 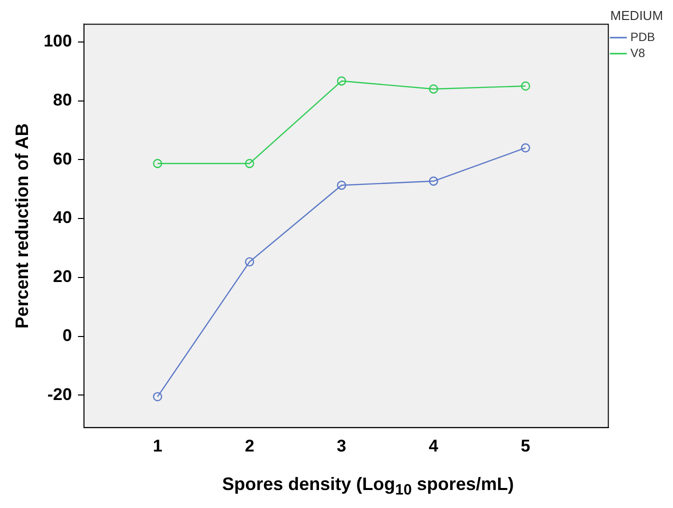 I want to click on y-axis-title: Percent reduction of AB, so click(x=22, y=226).